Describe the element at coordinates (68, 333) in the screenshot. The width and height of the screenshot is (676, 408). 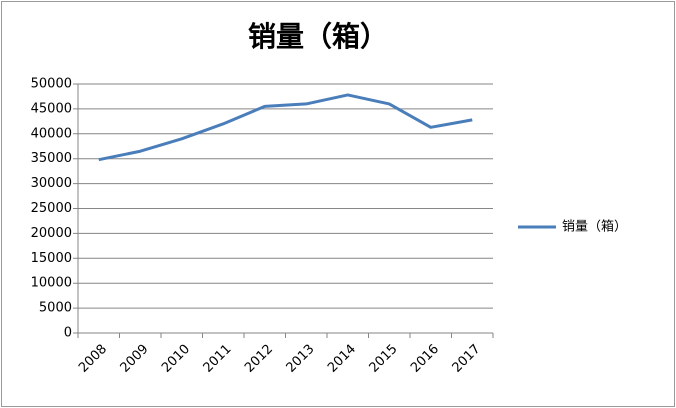
I see `y-tick-label: 0` at that location.